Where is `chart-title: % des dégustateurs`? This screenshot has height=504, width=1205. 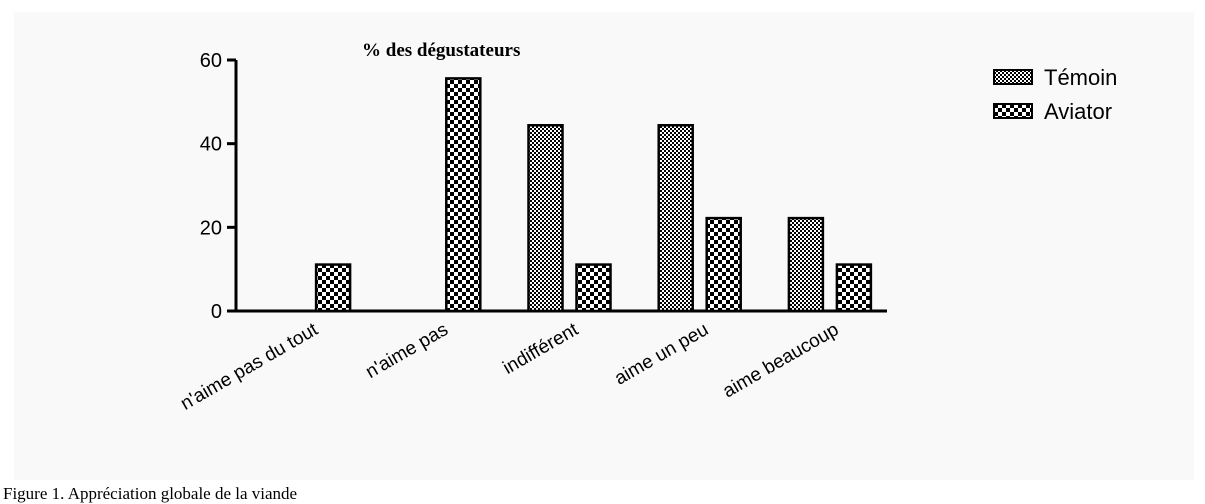 chart-title: % des dégustateurs is located at coordinates (441, 50).